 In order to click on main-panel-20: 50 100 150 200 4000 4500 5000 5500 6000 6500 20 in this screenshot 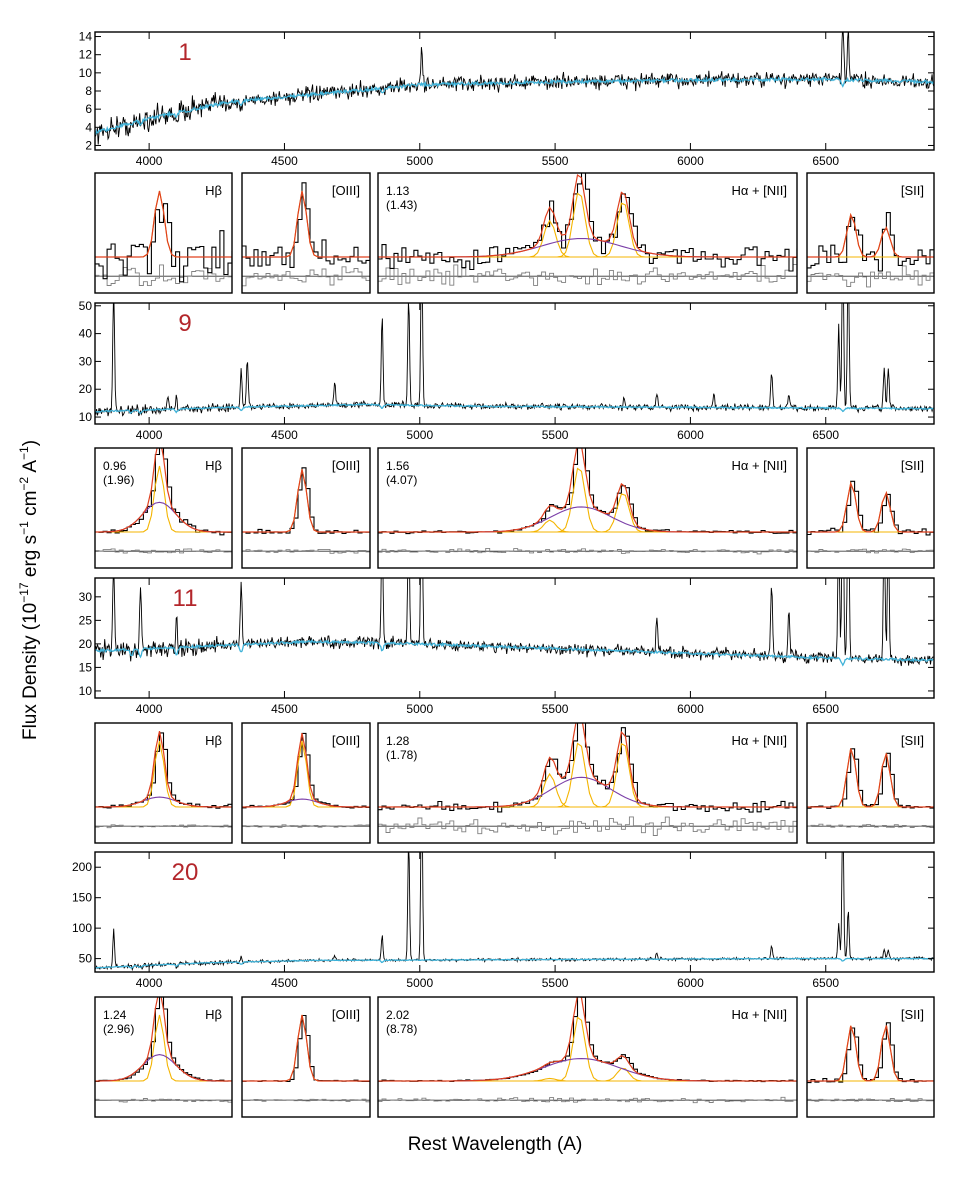, I will do `click(503, 920)`.